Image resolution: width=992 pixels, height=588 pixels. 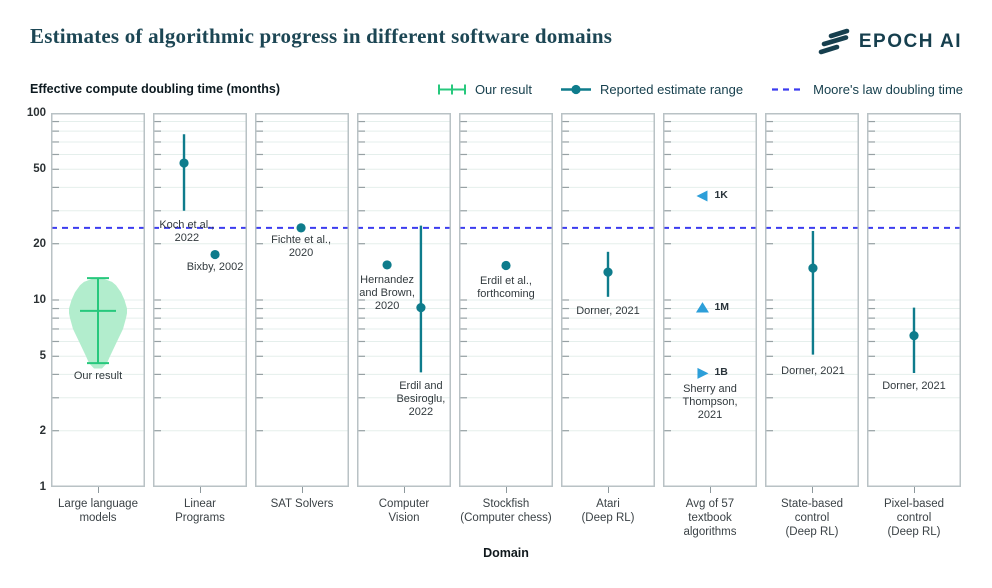 I want to click on y-tick-label: 10, so click(x=39, y=300).